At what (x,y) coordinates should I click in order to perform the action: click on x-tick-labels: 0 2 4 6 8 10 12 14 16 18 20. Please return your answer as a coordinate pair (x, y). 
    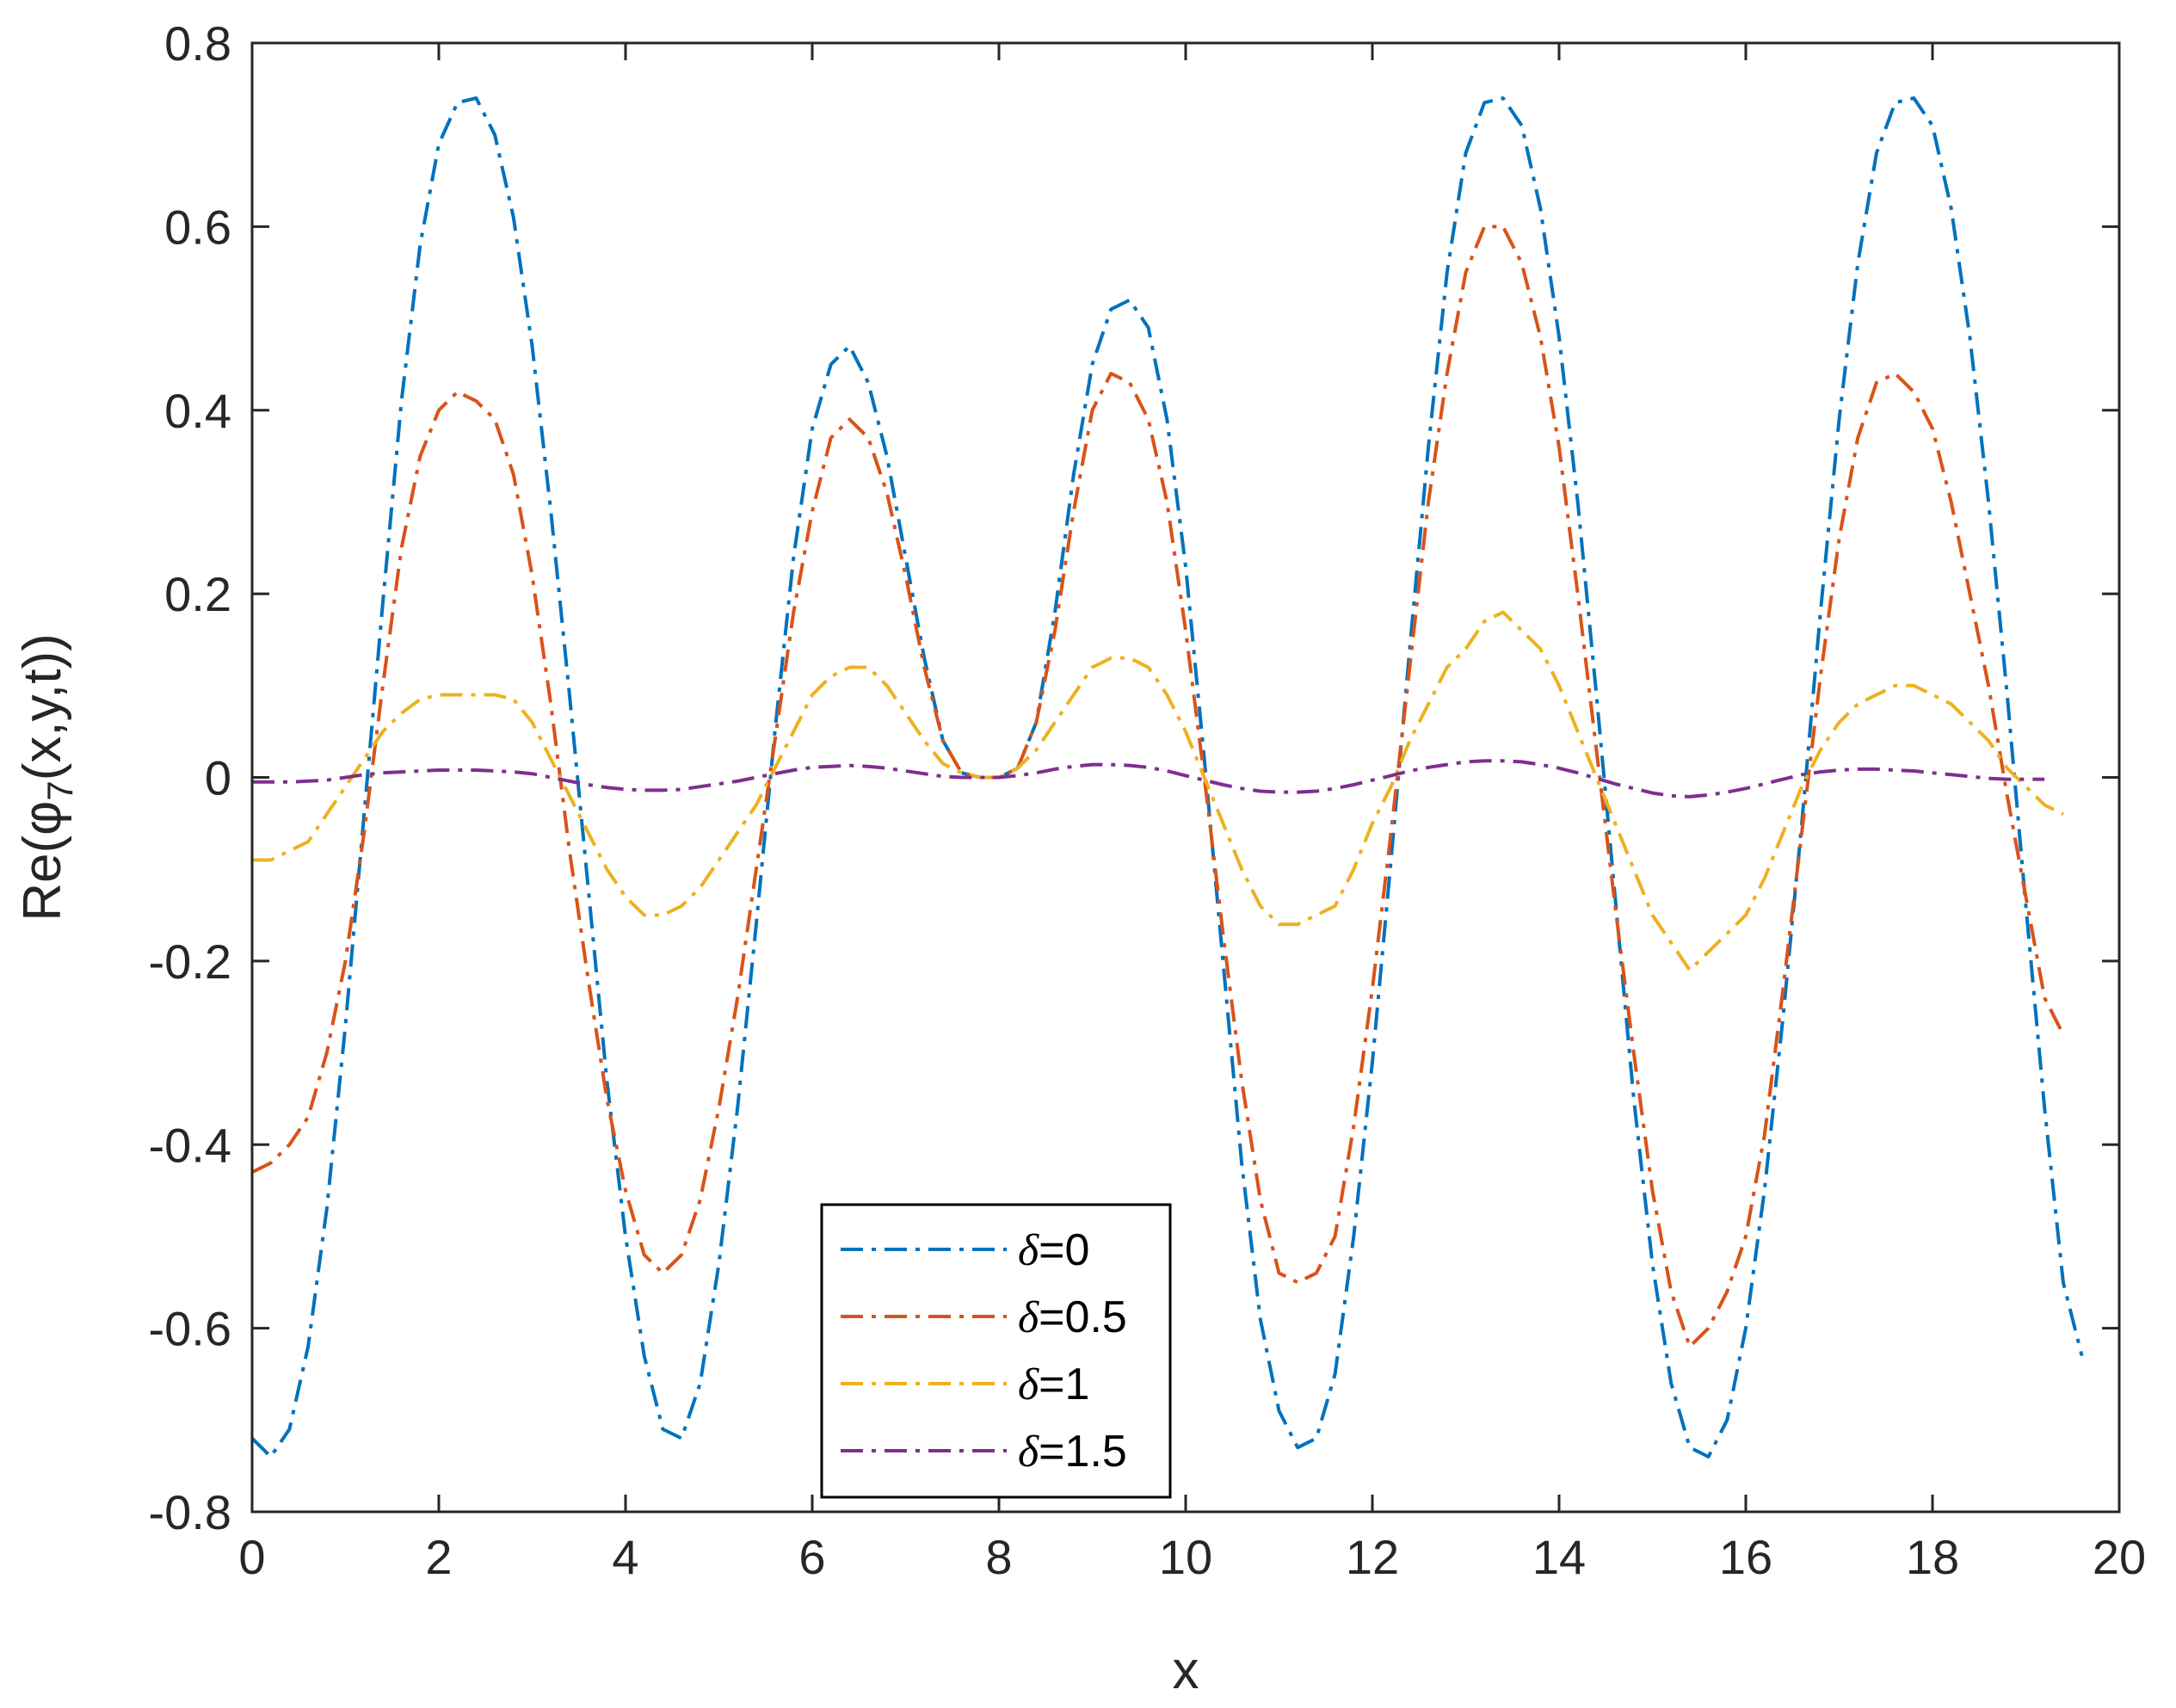
    Looking at the image, I should click on (1192, 1557).